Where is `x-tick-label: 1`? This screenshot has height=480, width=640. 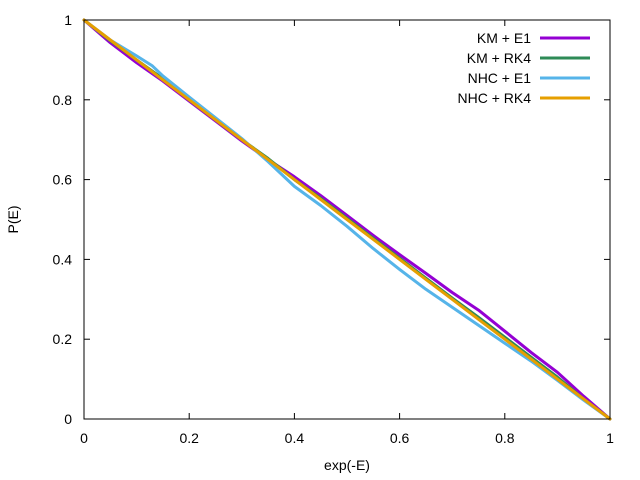
x-tick-label: 1 is located at coordinates (610, 438).